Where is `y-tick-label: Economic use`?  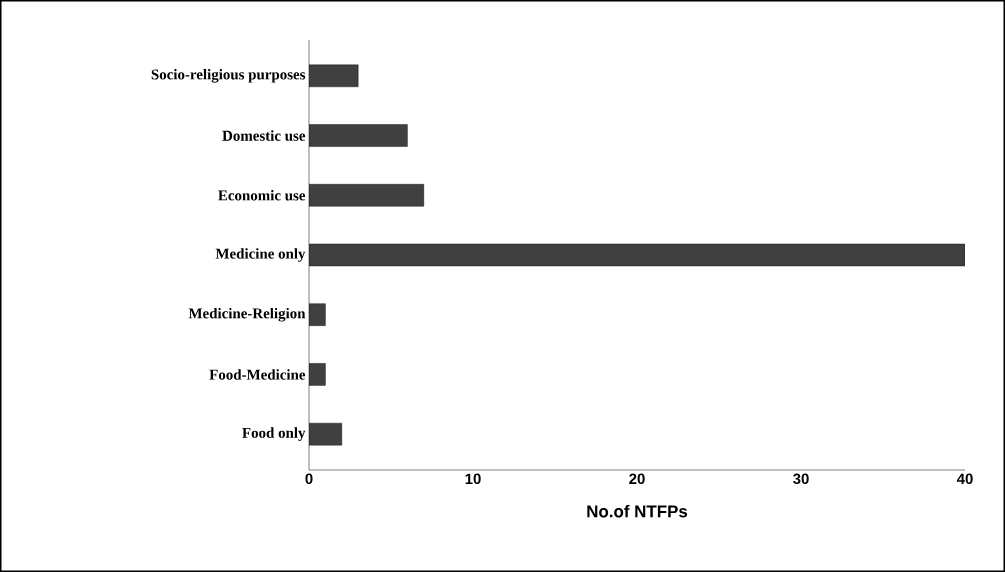
y-tick-label: Economic use is located at coordinates (262, 195).